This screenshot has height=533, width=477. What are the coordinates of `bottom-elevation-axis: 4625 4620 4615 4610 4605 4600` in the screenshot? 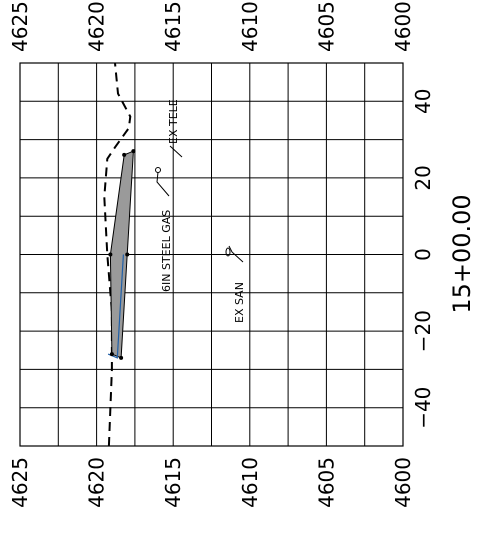 It's located at (211, 482).